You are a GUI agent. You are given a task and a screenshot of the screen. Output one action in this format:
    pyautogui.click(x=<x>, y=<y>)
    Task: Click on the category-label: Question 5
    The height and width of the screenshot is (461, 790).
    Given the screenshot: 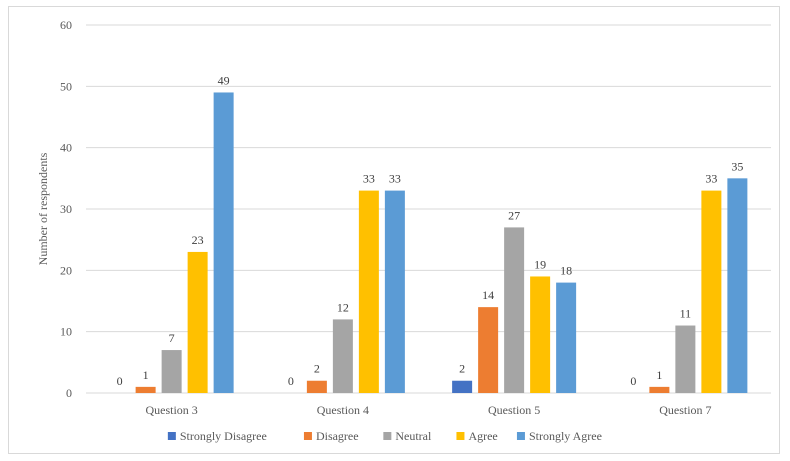 What is the action you would take?
    pyautogui.click(x=514, y=410)
    